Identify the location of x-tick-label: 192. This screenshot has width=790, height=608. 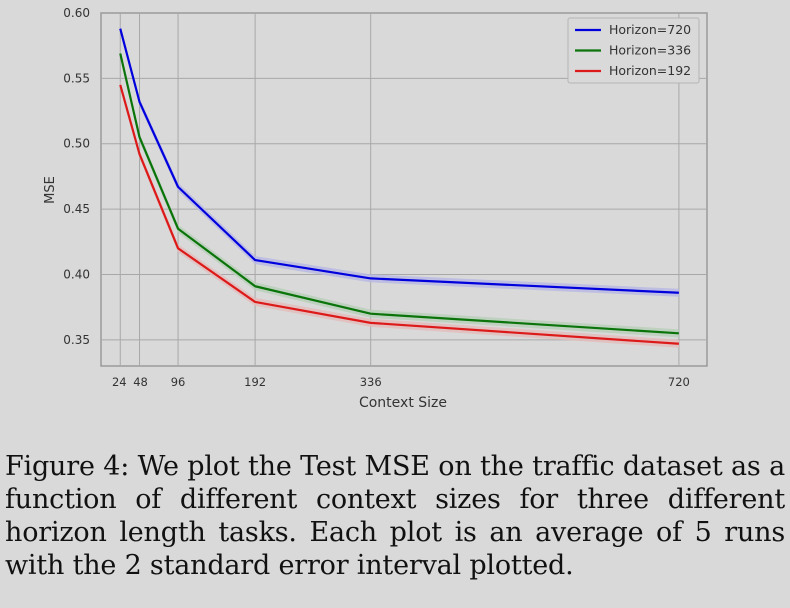
(255, 382).